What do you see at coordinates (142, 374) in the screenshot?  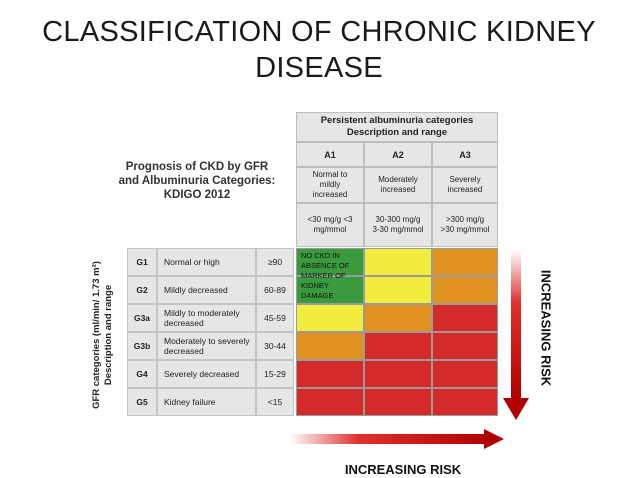 I see `gfr-code-g4: G4` at bounding box center [142, 374].